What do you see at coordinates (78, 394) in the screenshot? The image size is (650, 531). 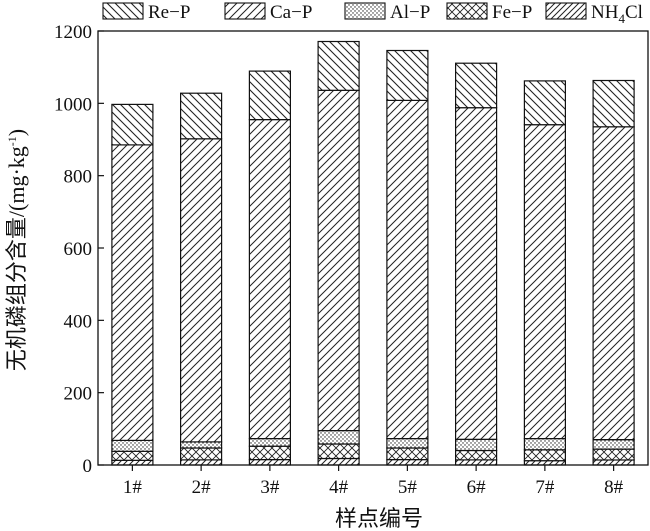 I see `y-tick-label: 200` at bounding box center [78, 394].